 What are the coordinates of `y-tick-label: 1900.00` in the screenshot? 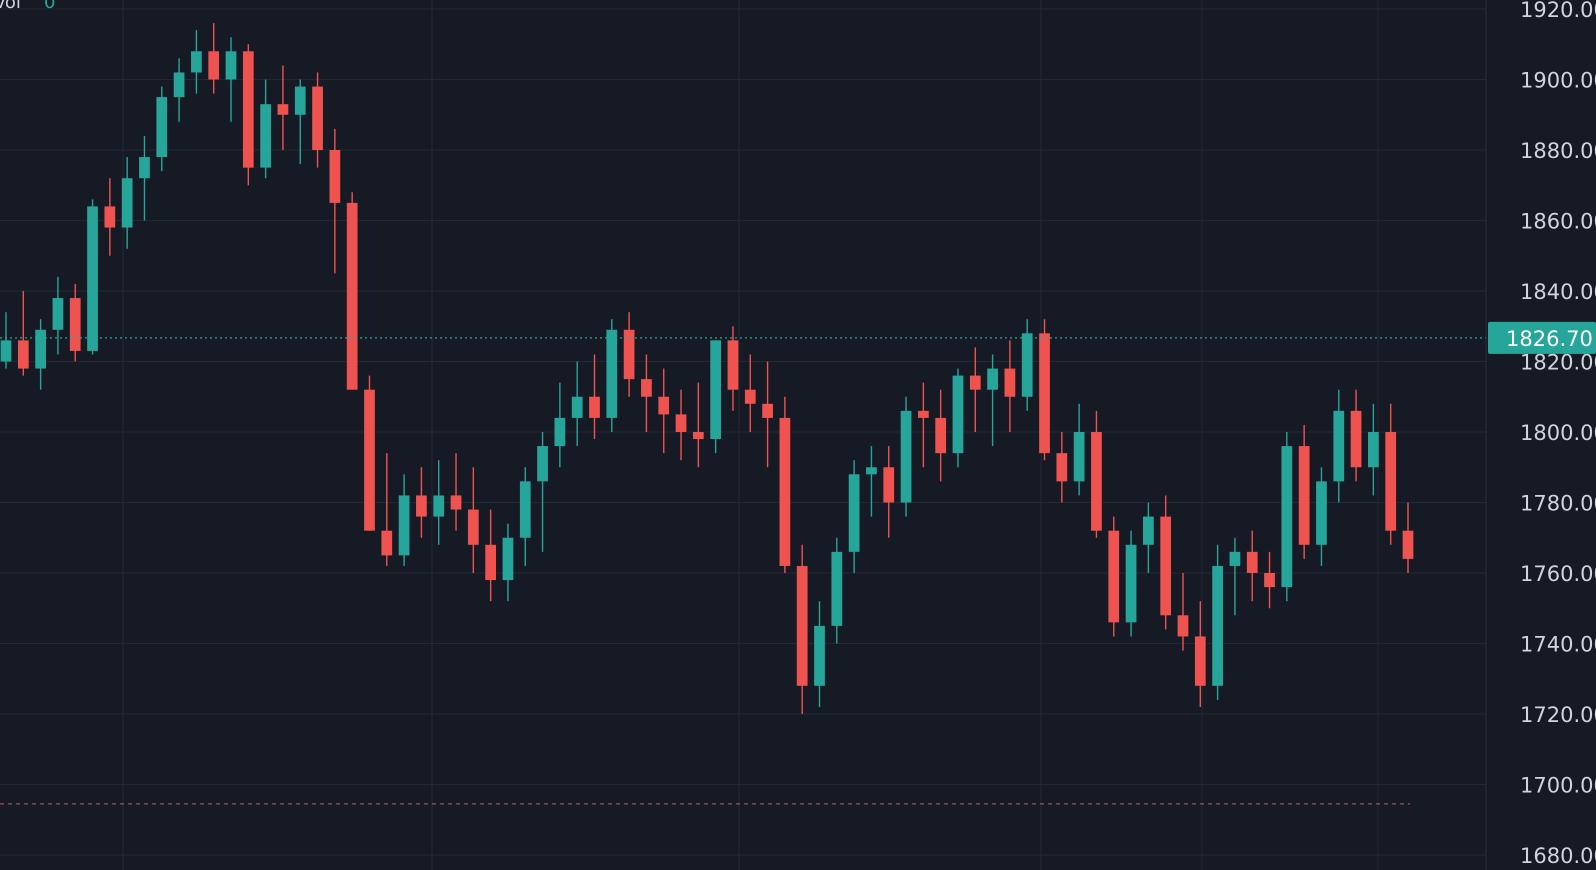 It's located at (1558, 81).